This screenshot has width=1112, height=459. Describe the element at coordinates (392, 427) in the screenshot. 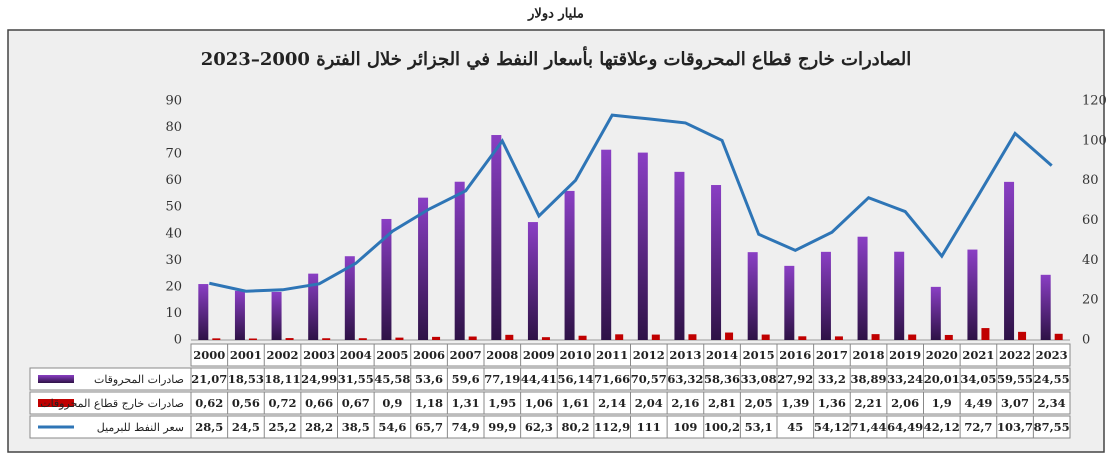

I see `table-value: 54,6` at that location.